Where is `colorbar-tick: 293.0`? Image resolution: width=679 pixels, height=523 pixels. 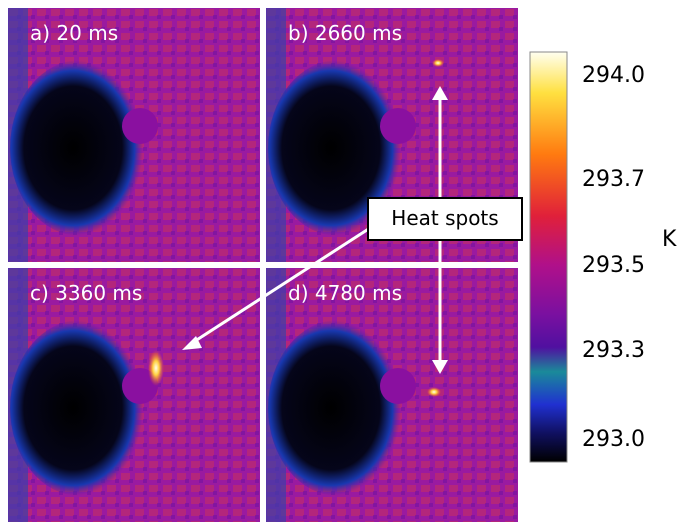 colorbar-tick: 293.0 is located at coordinates (613, 439).